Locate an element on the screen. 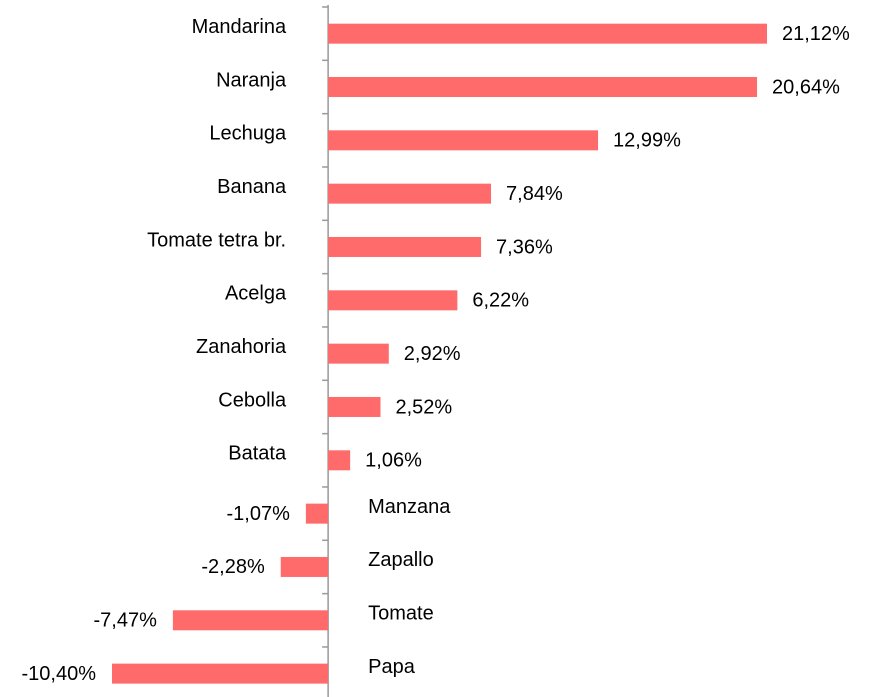 This screenshot has height=697, width=871. category-label: Tomate tetra br. is located at coordinates (216, 240).